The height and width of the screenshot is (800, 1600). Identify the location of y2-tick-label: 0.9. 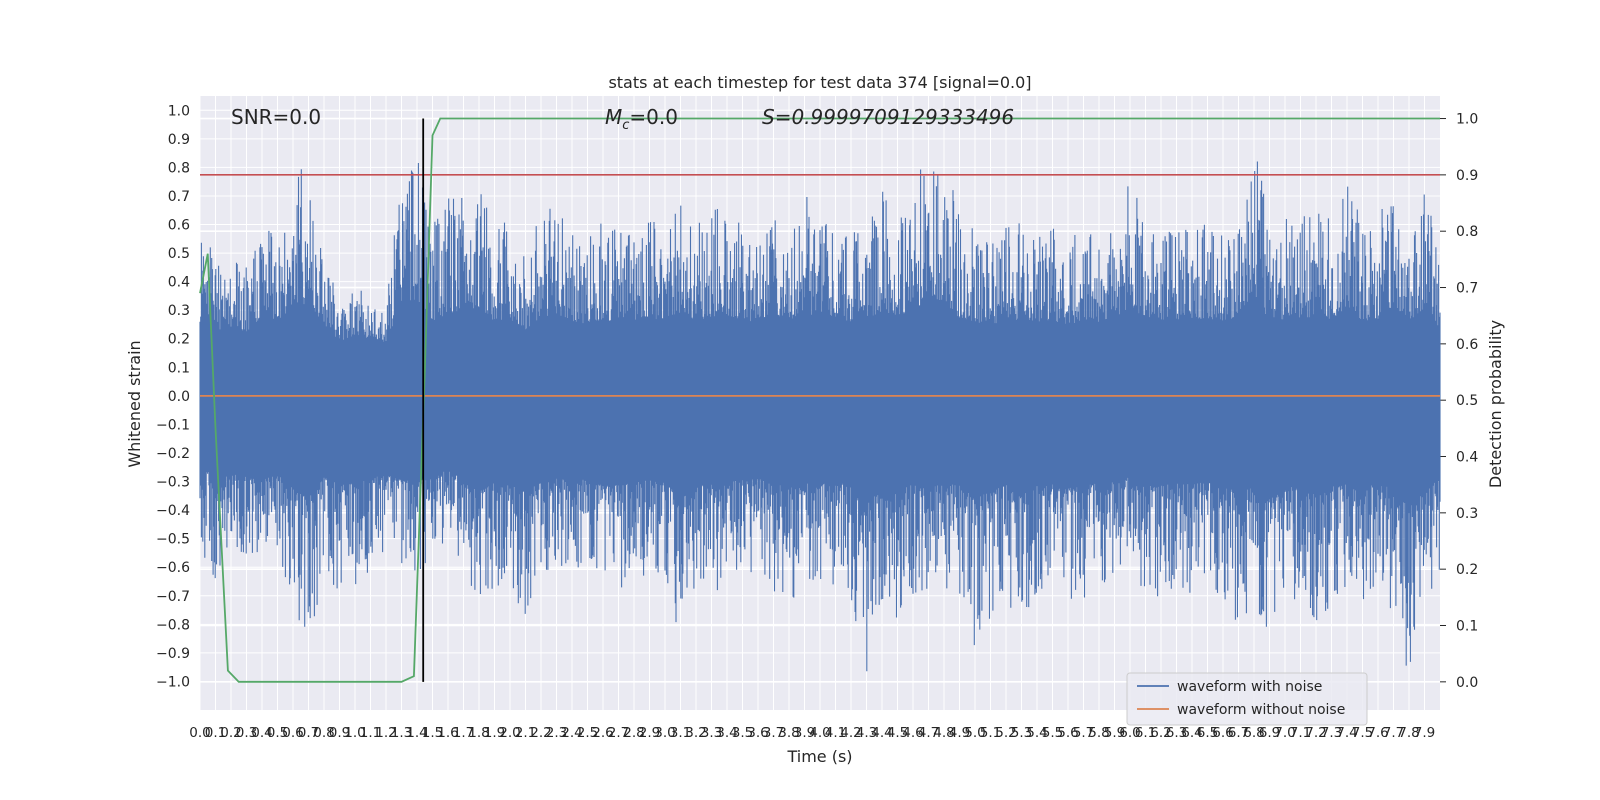
(1467, 176).